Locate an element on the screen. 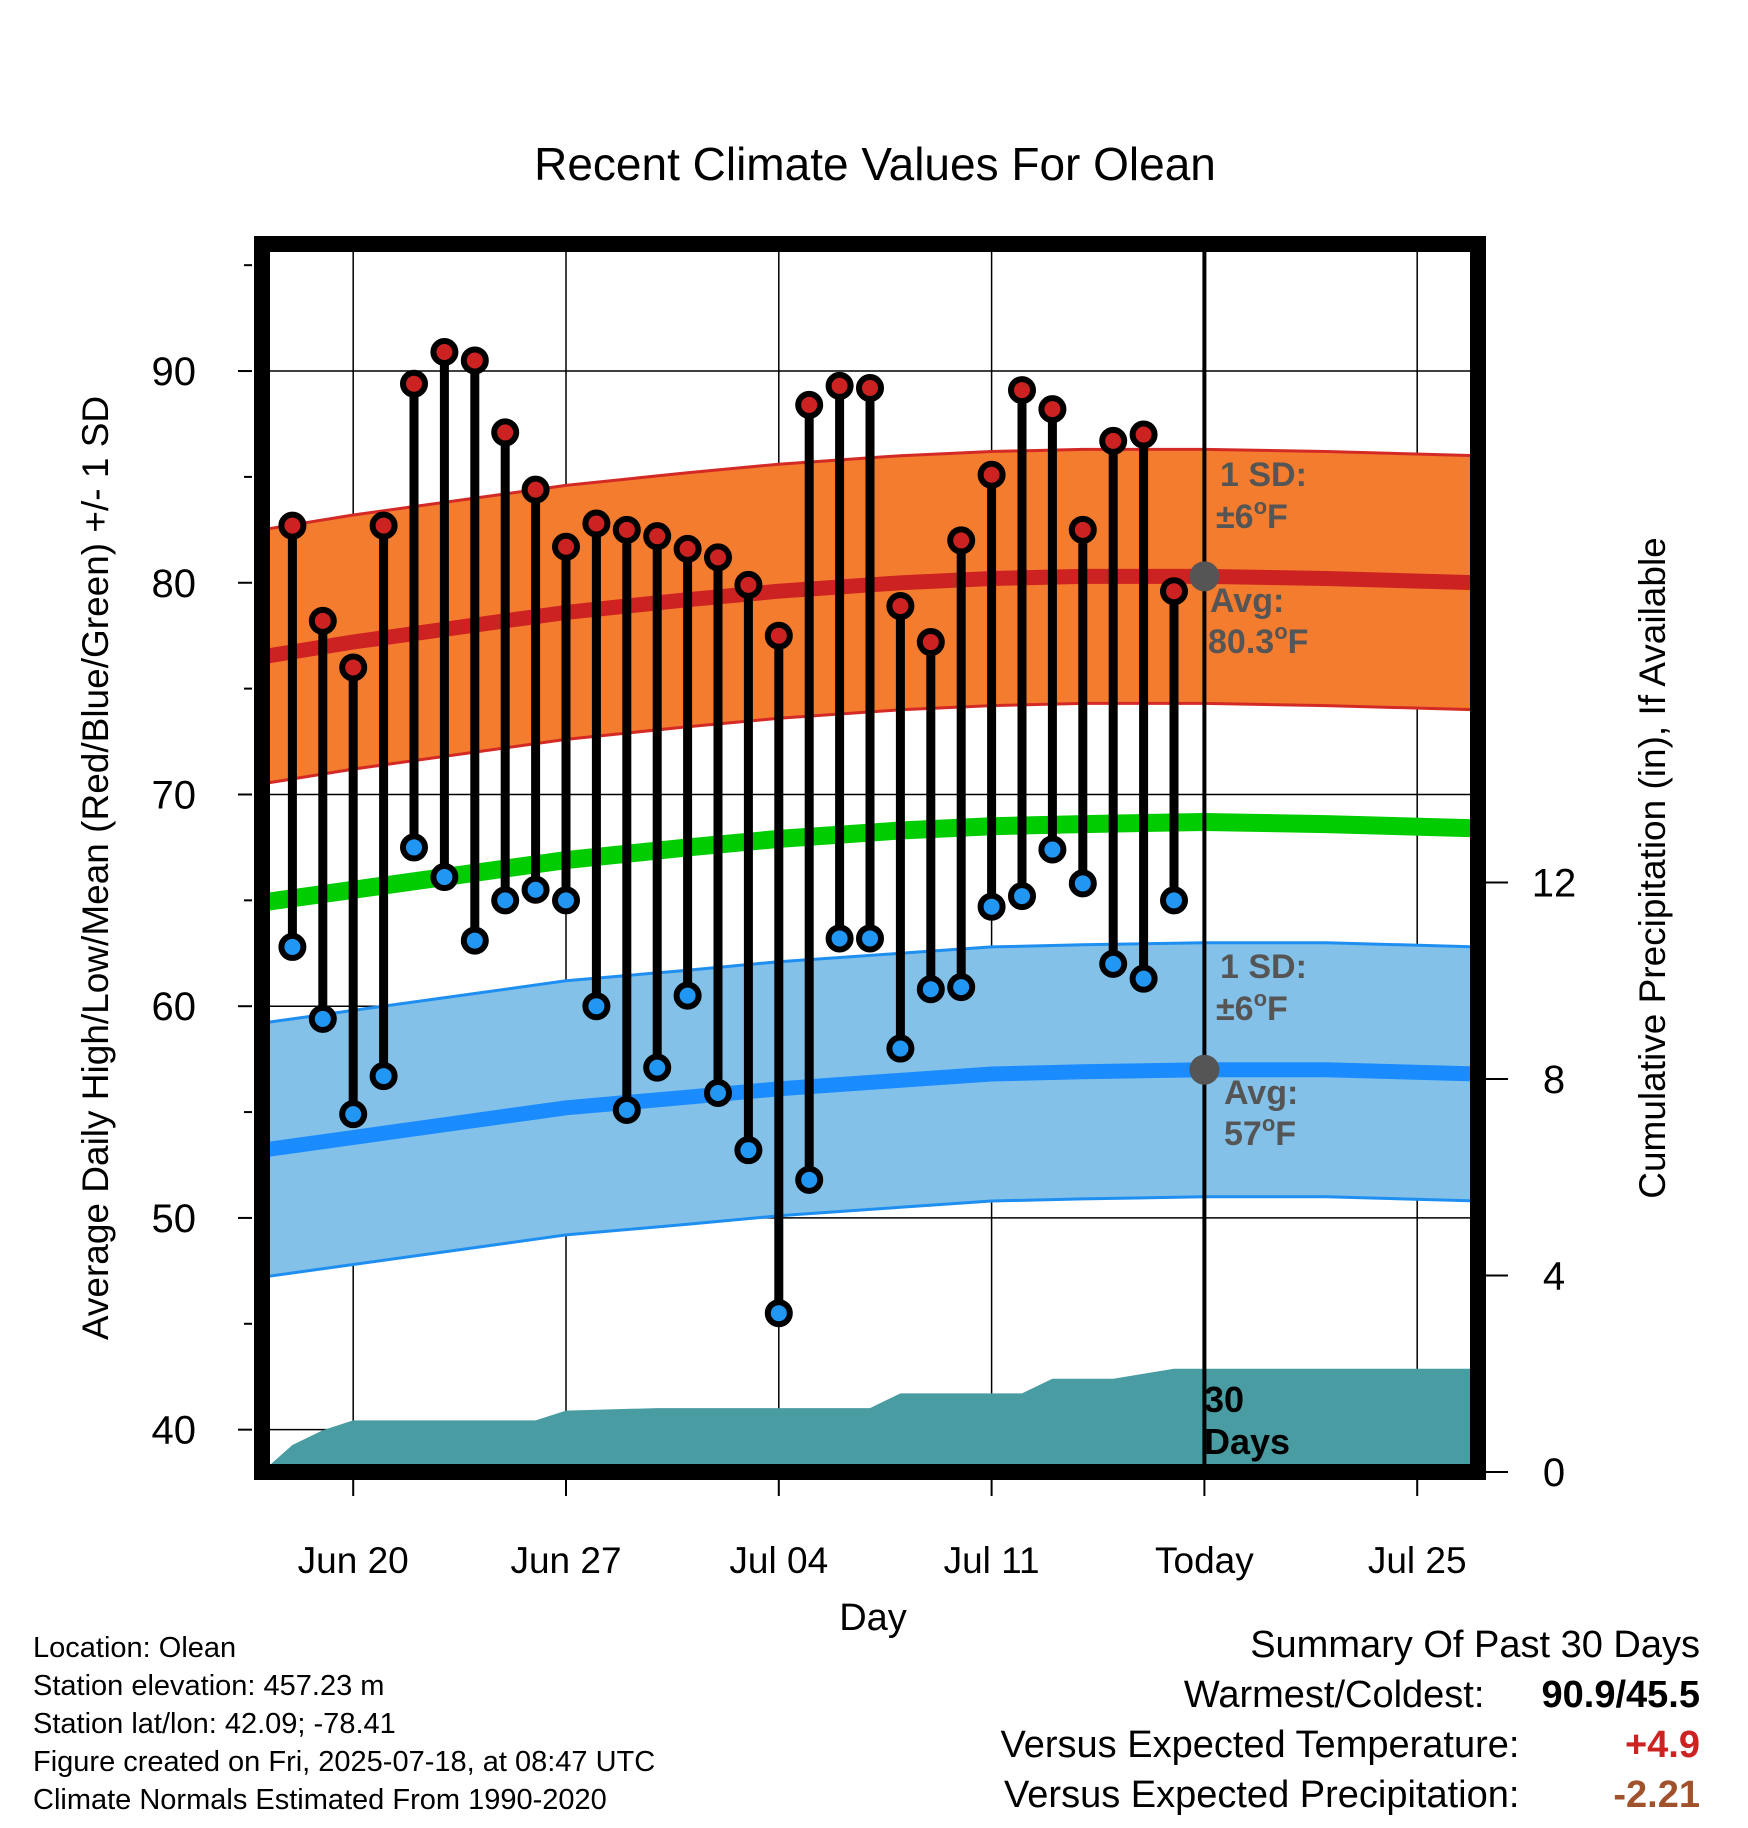  normals-text: Climate Normals Estimated From 1990-2020 is located at coordinates (320, 1800).